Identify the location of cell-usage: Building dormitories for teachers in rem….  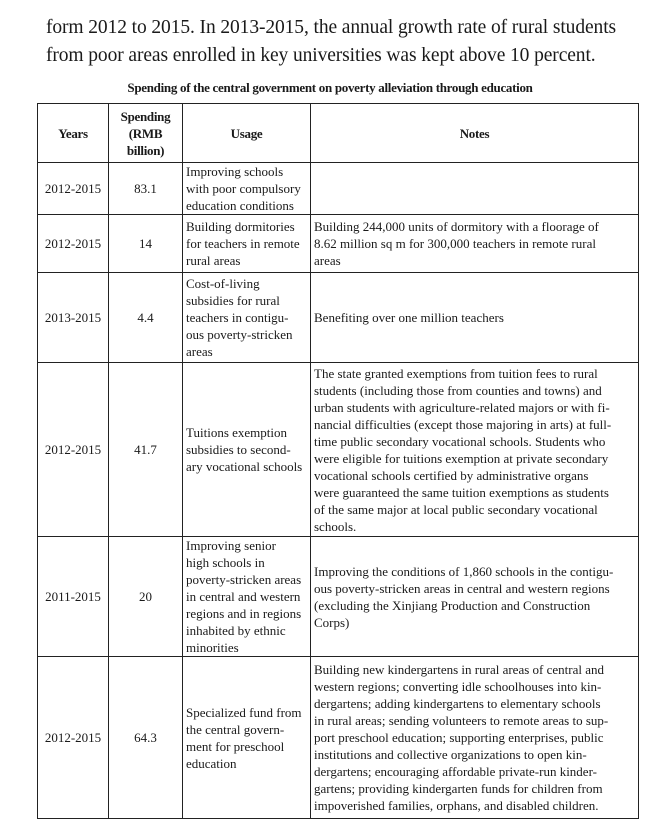
(246, 243).